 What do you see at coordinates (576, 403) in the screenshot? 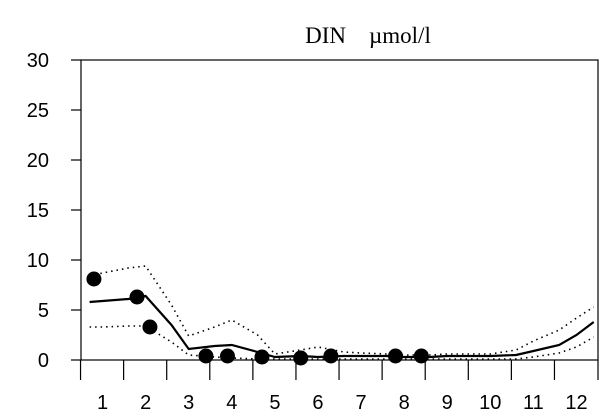
I see `x-tick-label: 12` at bounding box center [576, 403].